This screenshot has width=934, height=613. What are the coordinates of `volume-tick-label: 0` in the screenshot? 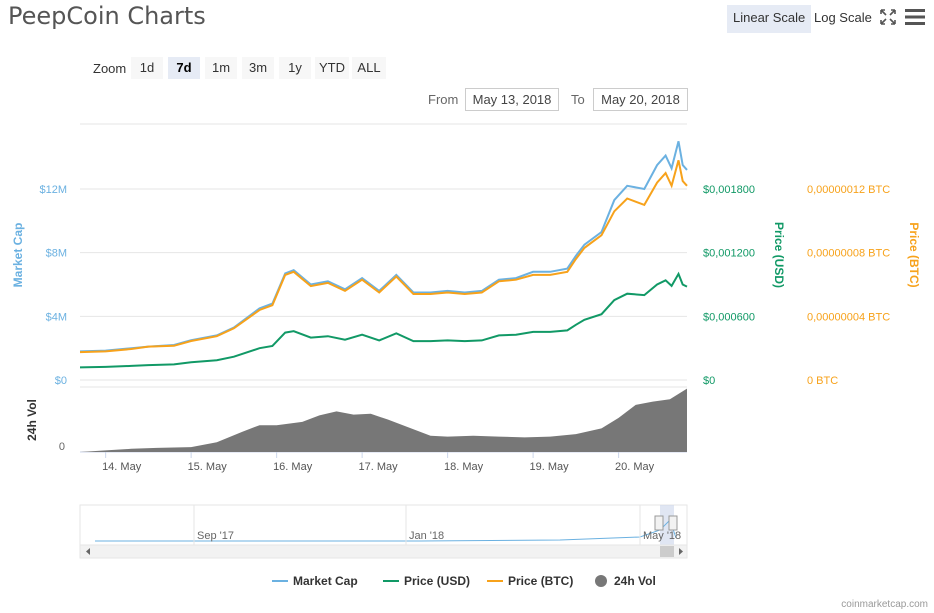 It's located at (62, 447).